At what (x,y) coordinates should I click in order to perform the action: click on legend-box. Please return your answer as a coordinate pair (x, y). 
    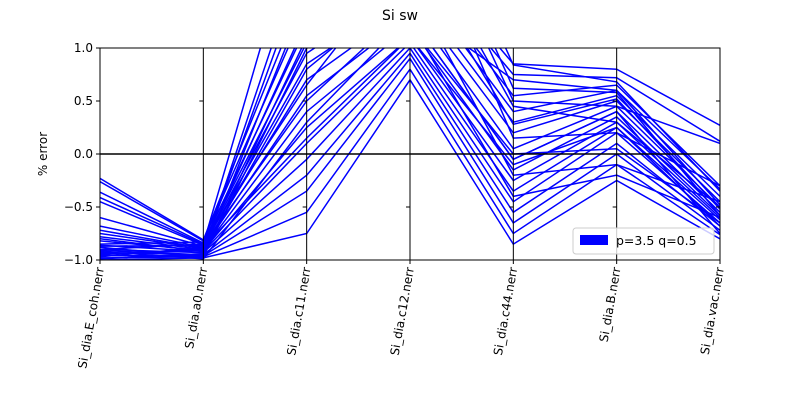
    Looking at the image, I should click on (643, 241).